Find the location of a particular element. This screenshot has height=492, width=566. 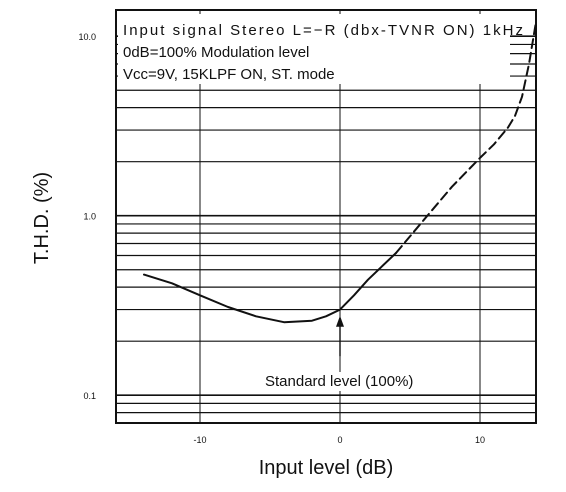

annotation-modulation-level: 0dB=100% Modulation level is located at coordinates (216, 52).